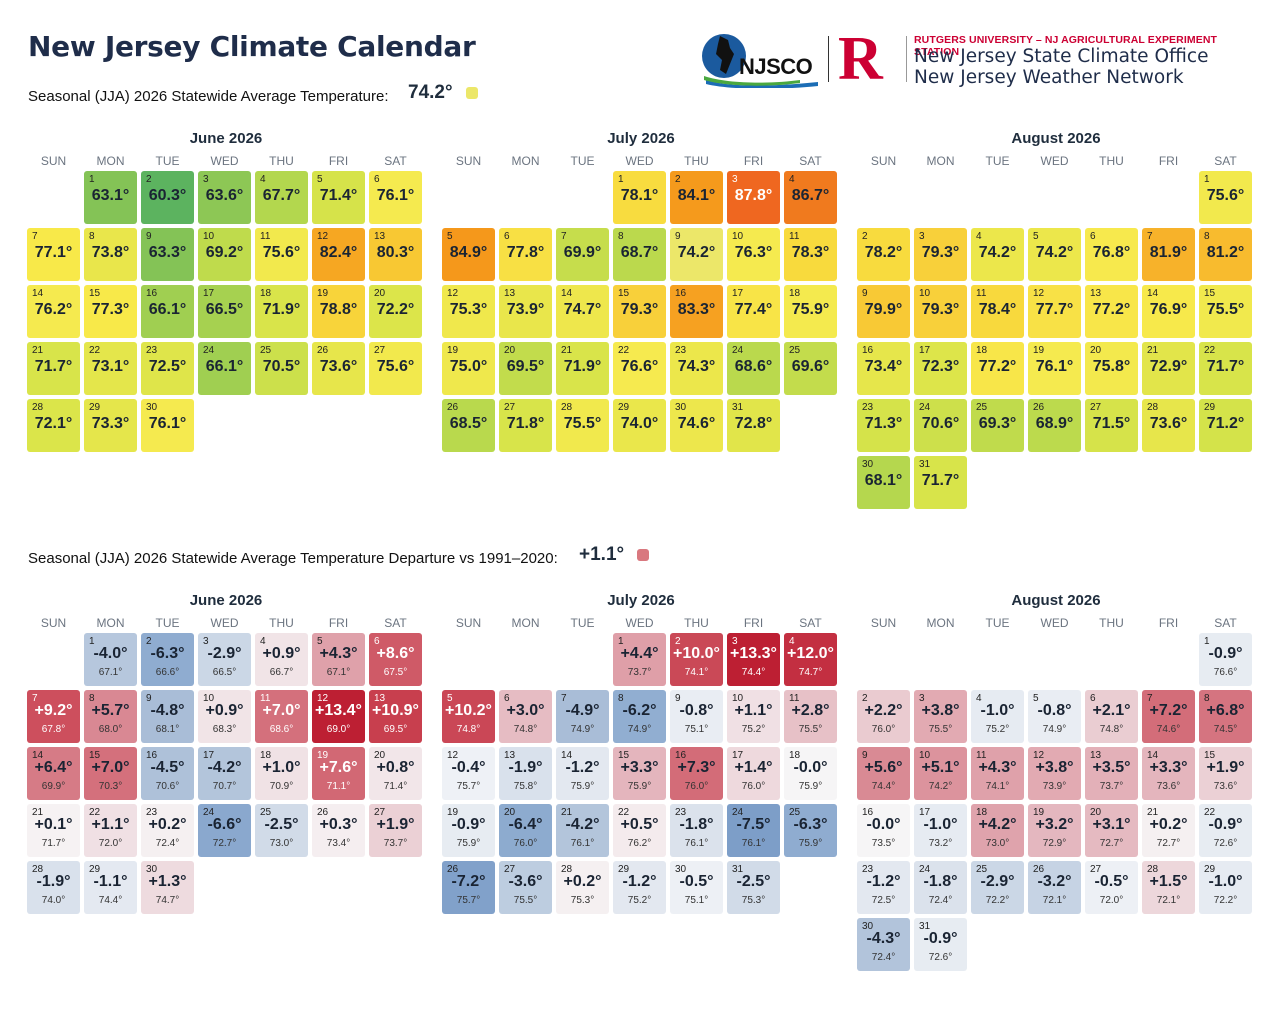  I want to click on day-number: 20, so click(510, 812).